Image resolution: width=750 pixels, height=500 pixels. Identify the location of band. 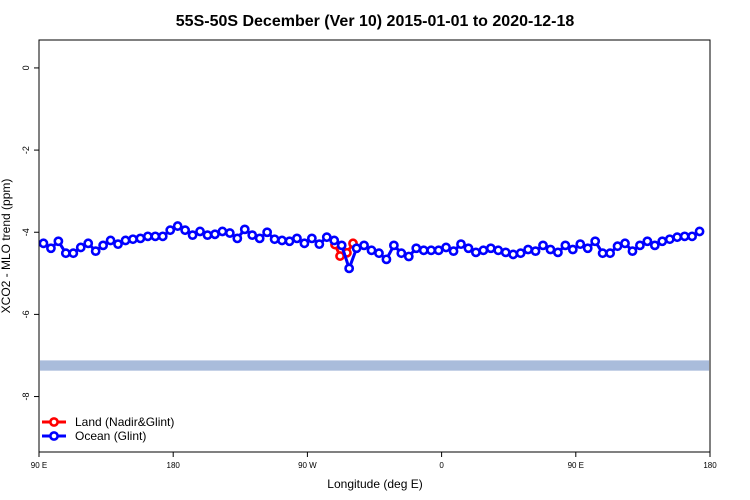
(374, 365).